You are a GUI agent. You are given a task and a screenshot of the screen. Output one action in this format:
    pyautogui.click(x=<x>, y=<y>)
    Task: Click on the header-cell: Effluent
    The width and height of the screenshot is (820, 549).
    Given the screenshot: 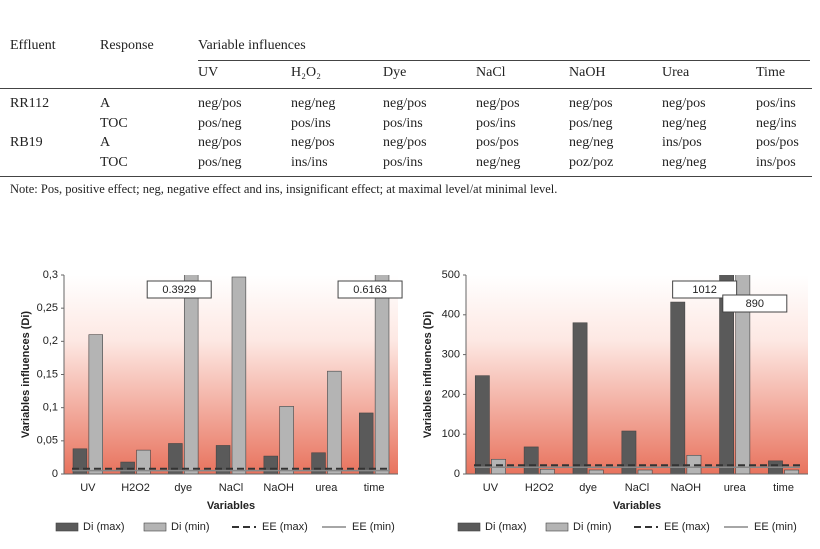 What is the action you would take?
    pyautogui.click(x=33, y=45)
    